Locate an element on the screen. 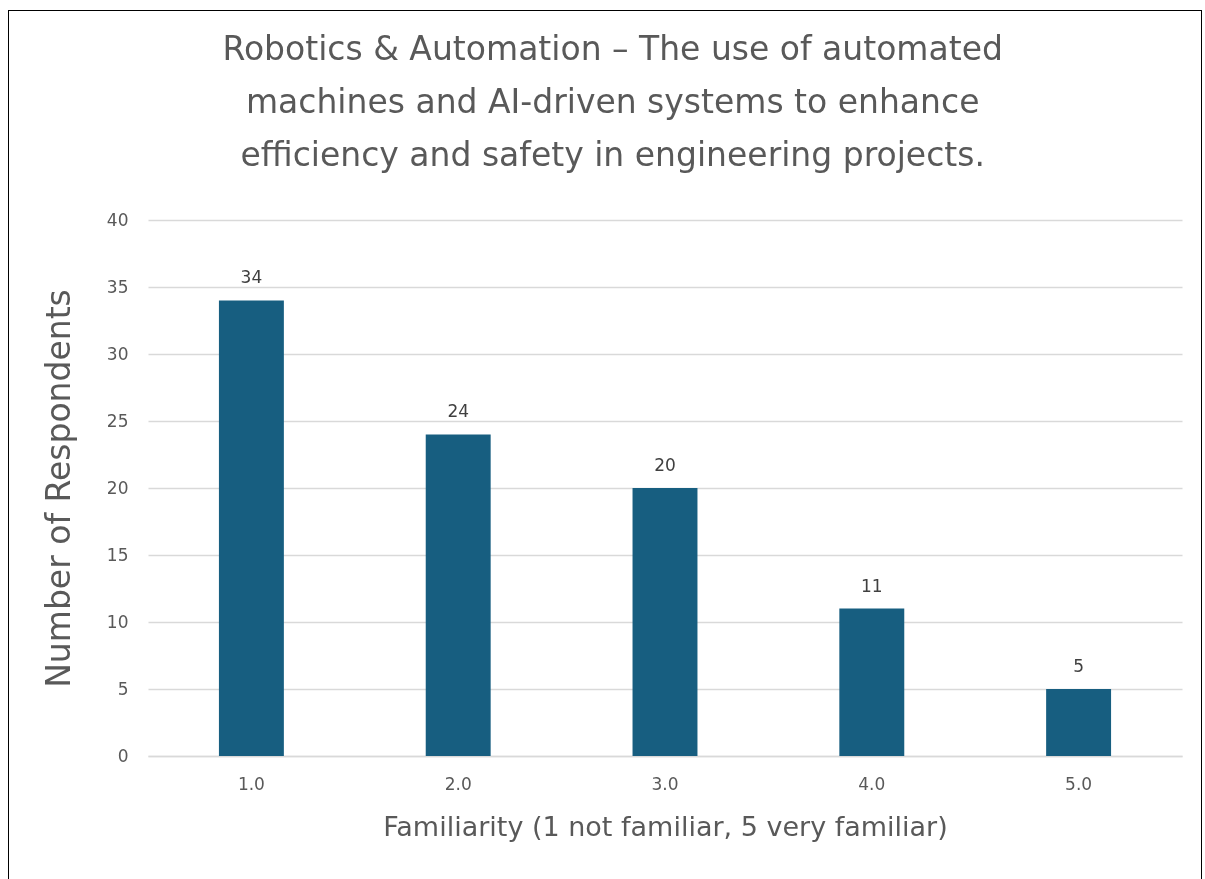  data-label: 34 is located at coordinates (251, 277).